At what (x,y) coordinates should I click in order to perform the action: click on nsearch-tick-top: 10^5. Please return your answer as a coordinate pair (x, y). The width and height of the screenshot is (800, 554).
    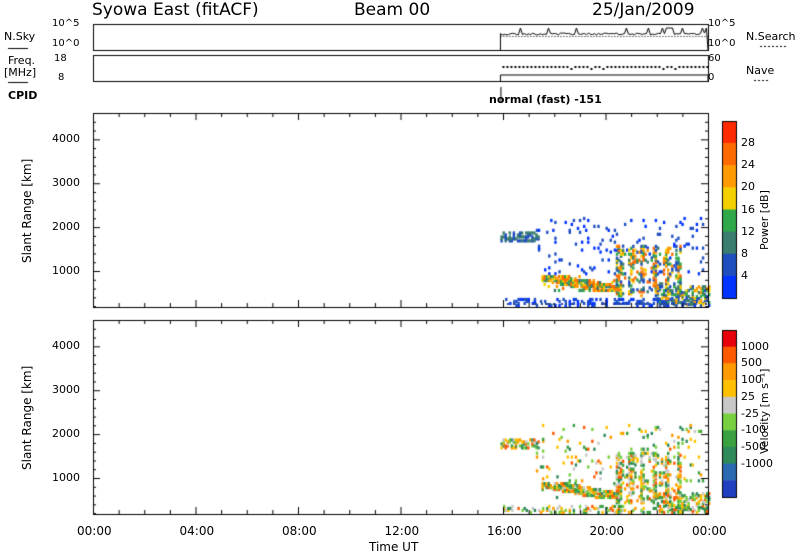
    Looking at the image, I should click on (722, 23).